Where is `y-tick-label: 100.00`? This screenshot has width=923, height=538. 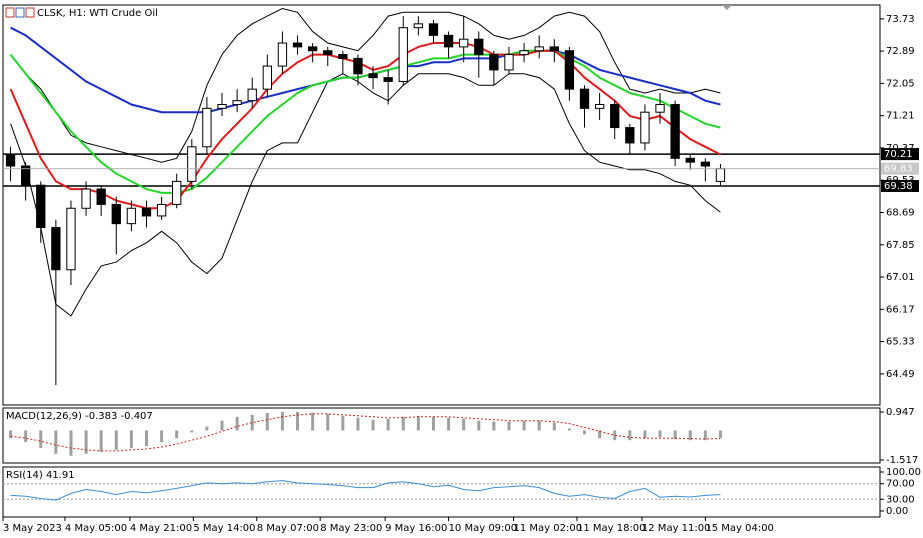 y-tick-label: 100.00 is located at coordinates (903, 472).